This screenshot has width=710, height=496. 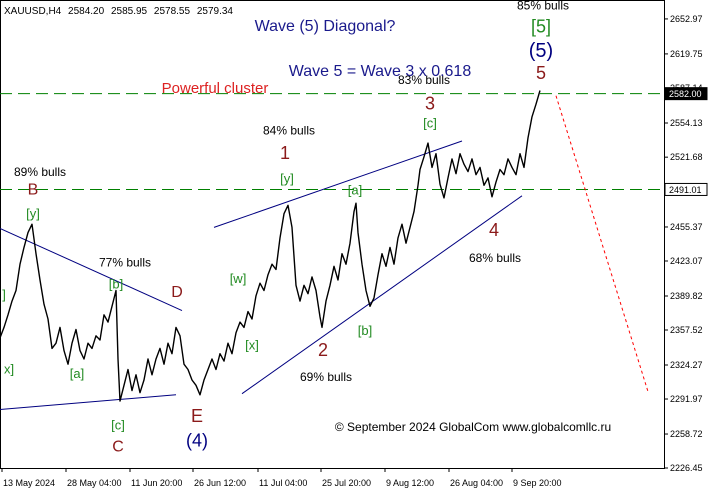 I want to click on x-tick-label: 11 Jun 20:00, so click(x=156, y=483).